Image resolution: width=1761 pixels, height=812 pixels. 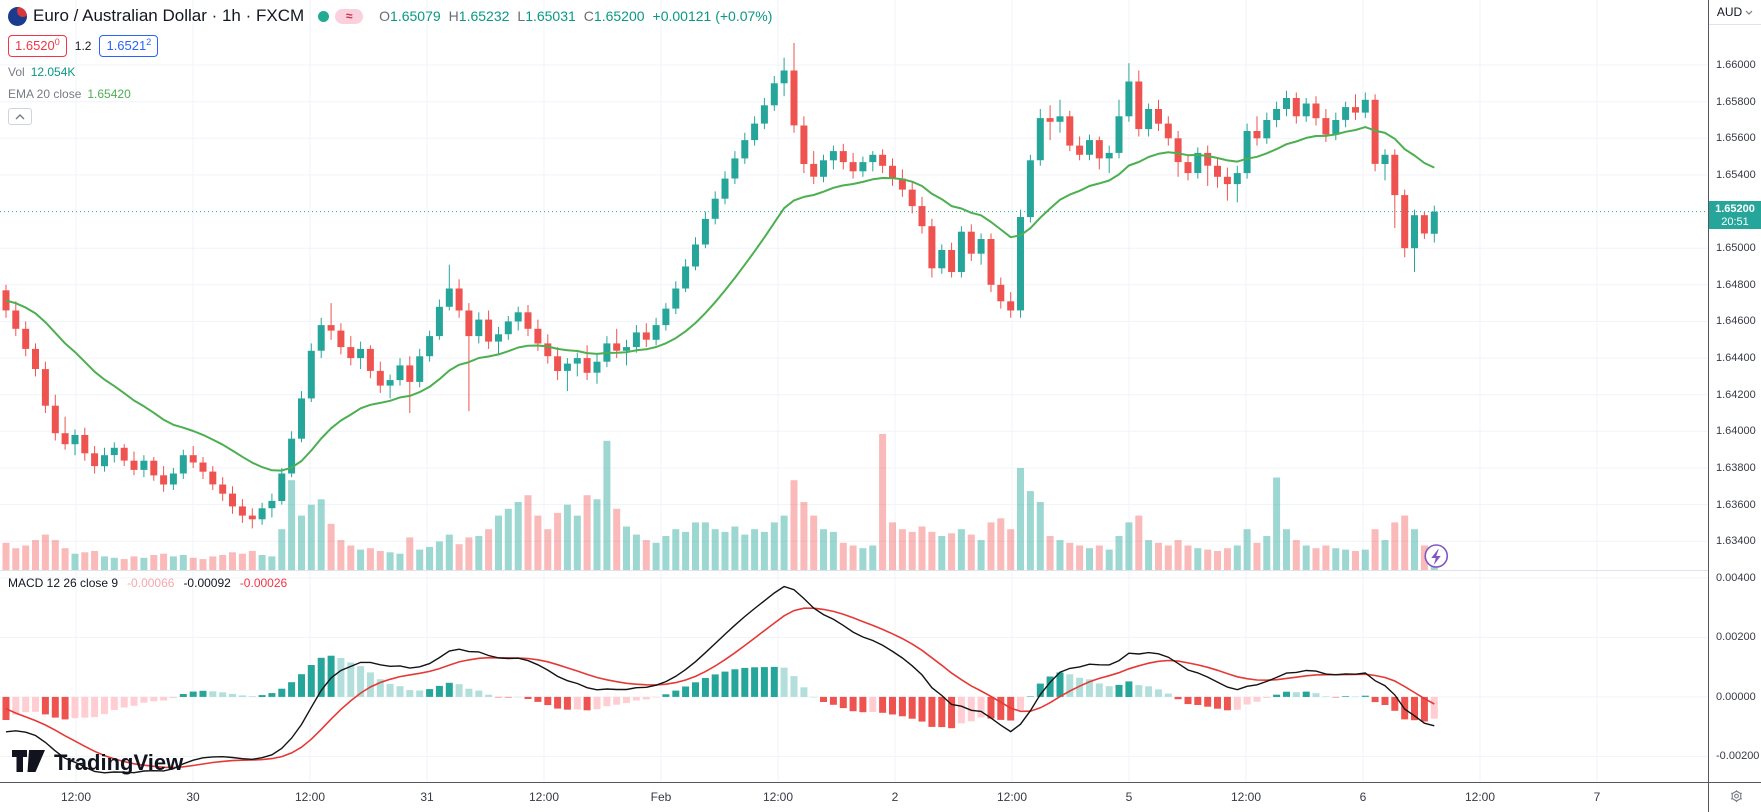 I want to click on symbol-title: Euro / Australian Dollar · 1h · FXCM, so click(x=169, y=15).